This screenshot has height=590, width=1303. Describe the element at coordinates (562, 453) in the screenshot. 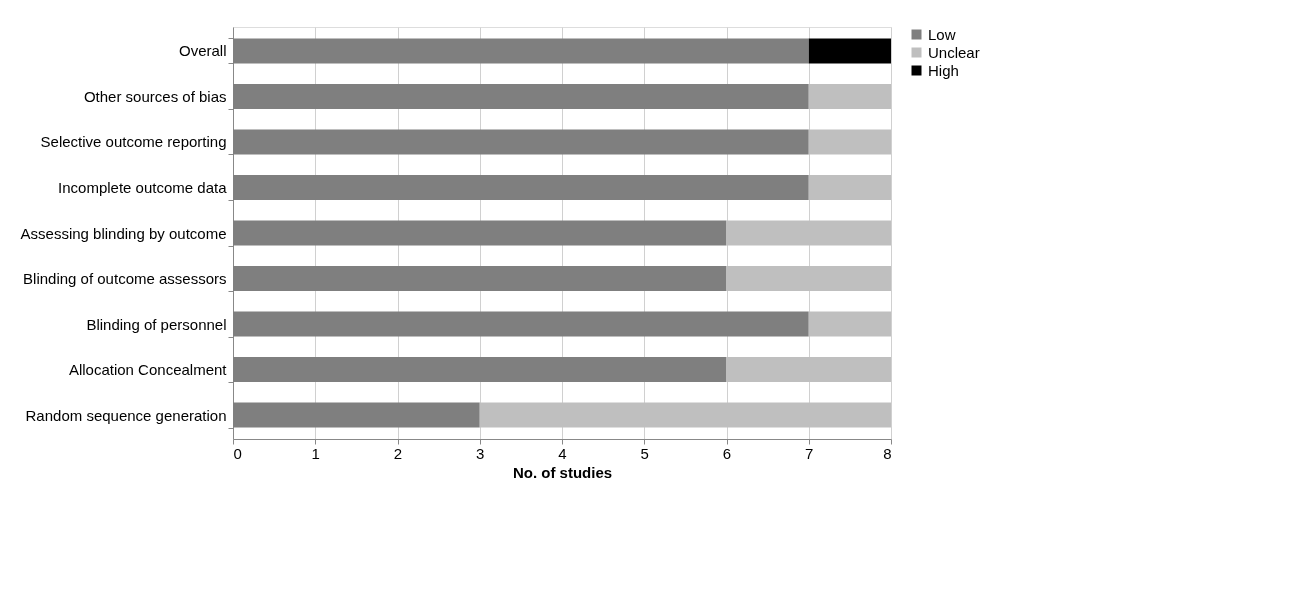

I see `x-tick-label: 4` at that location.